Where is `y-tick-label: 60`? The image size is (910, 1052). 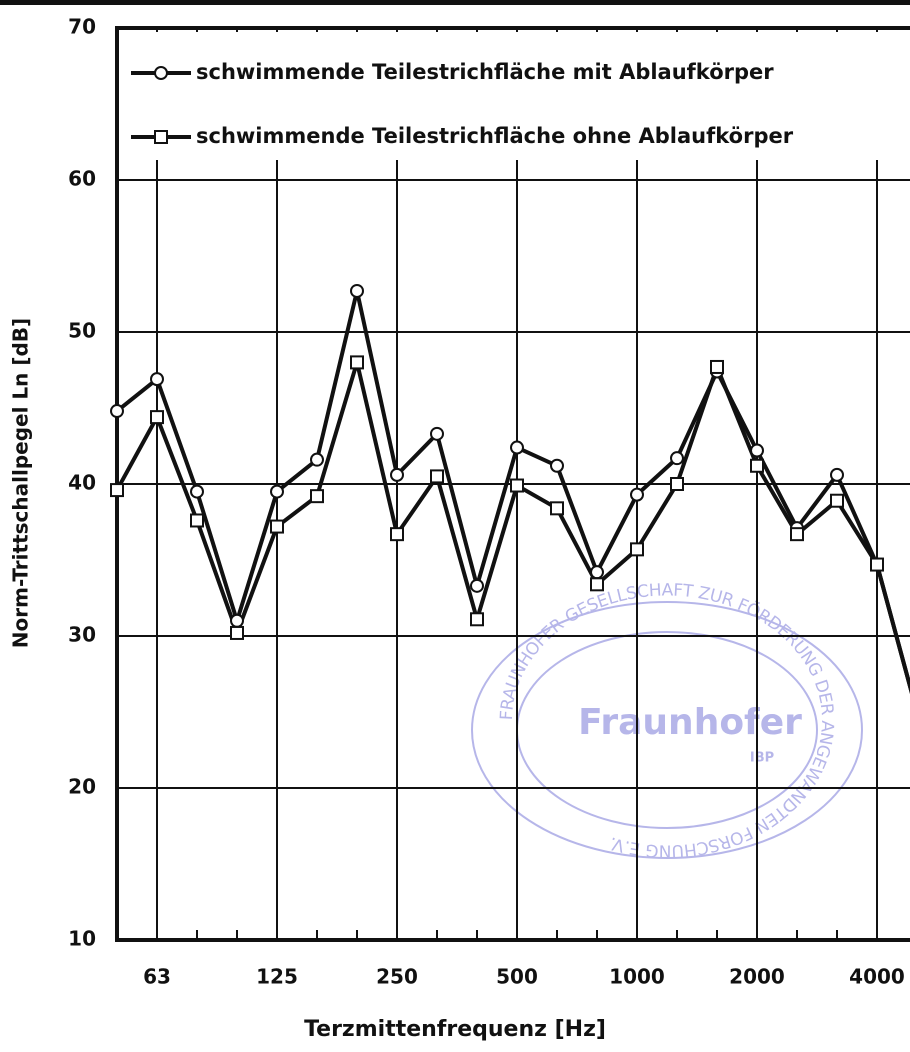
y-tick-label: 60 is located at coordinates (82, 179).